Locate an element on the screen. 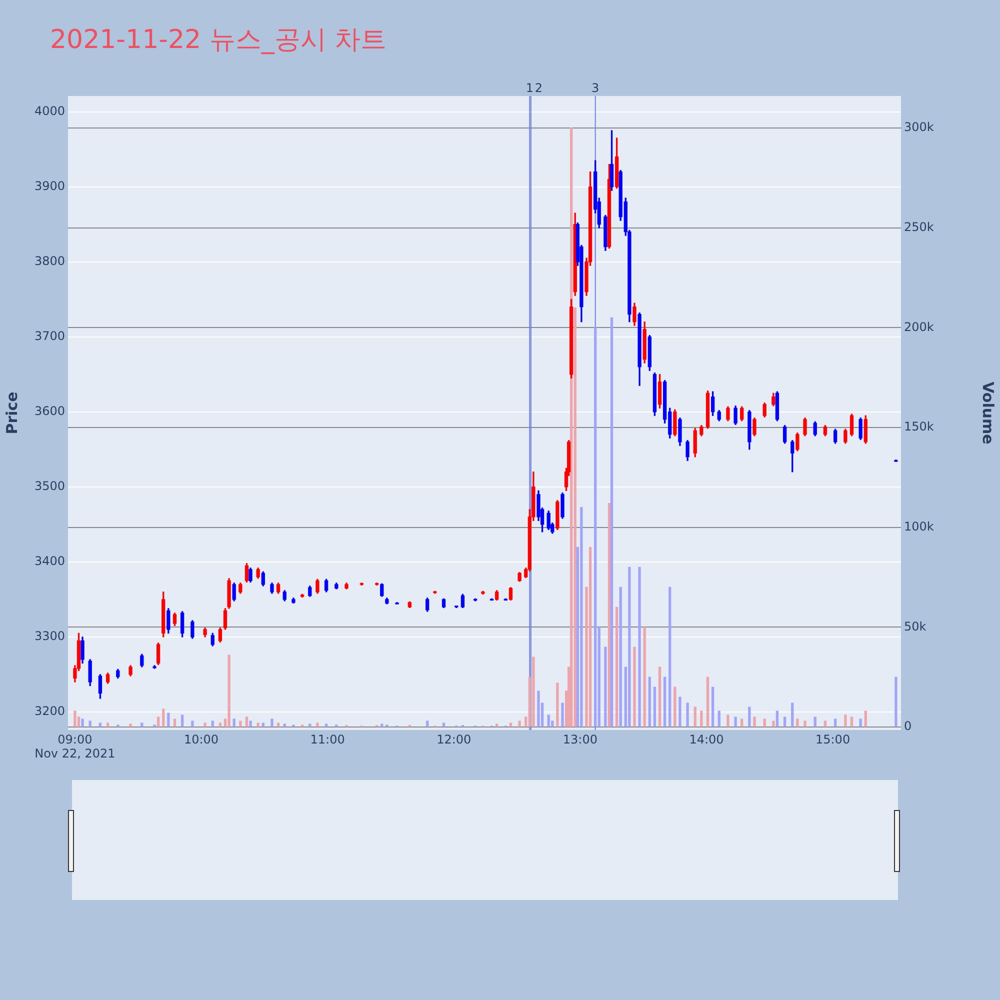 This screenshot has width=1000, height=1000. y-tick-label: 3200 is located at coordinates (49, 711).